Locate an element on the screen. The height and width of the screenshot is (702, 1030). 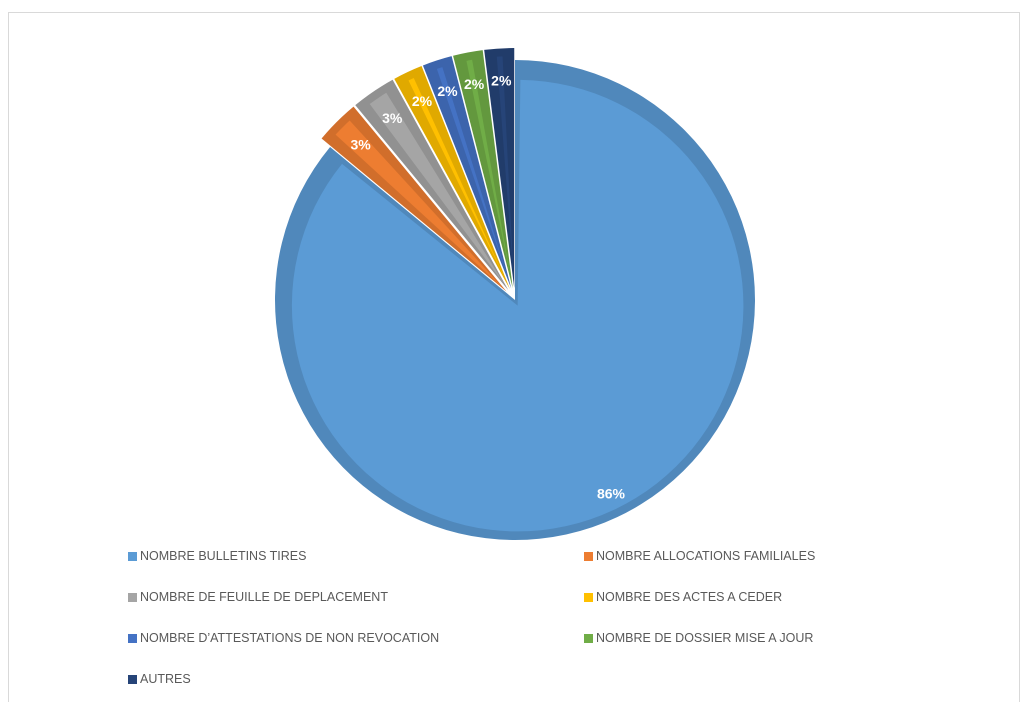
legend-label: AUTRES is located at coordinates (165, 679).